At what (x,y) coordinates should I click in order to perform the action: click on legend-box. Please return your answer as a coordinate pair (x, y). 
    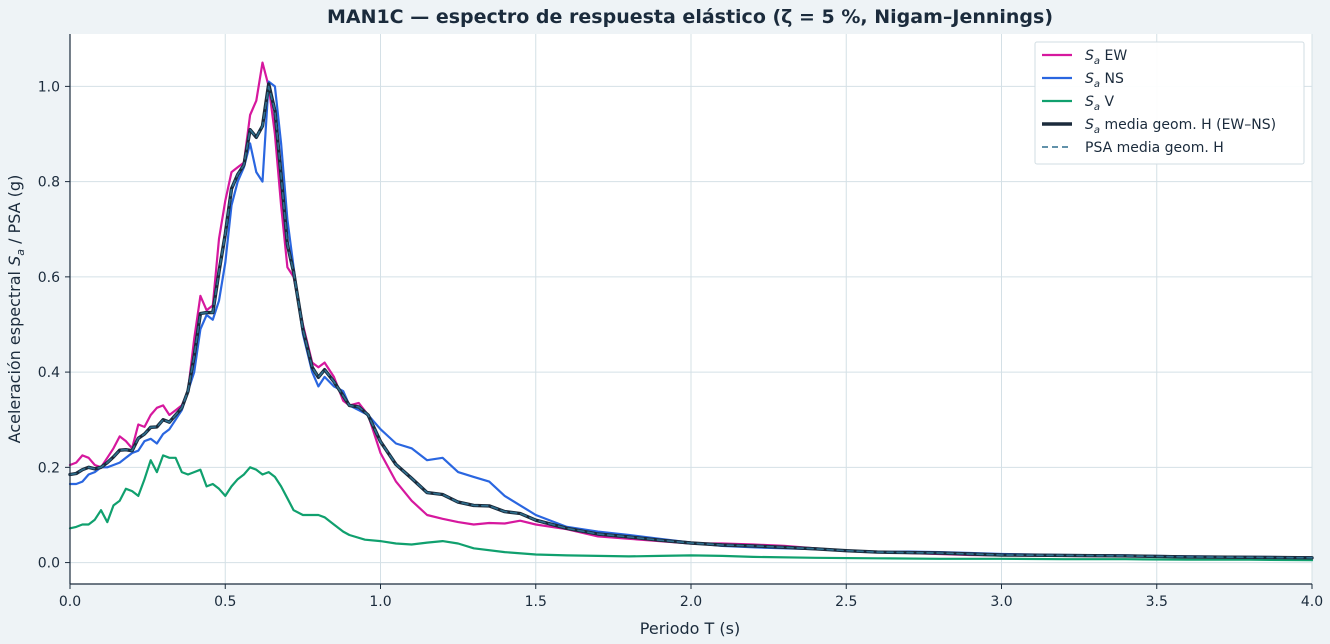
    Looking at the image, I should click on (1169, 103).